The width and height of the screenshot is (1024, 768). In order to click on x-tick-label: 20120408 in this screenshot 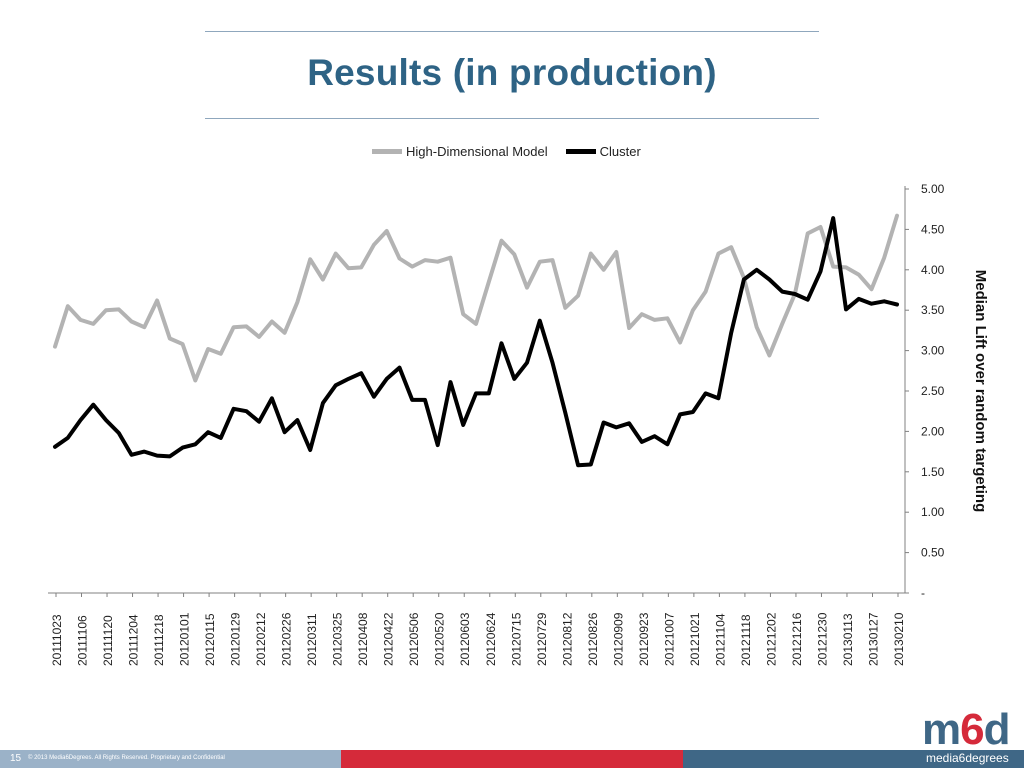, I will do `click(363, 639)`.